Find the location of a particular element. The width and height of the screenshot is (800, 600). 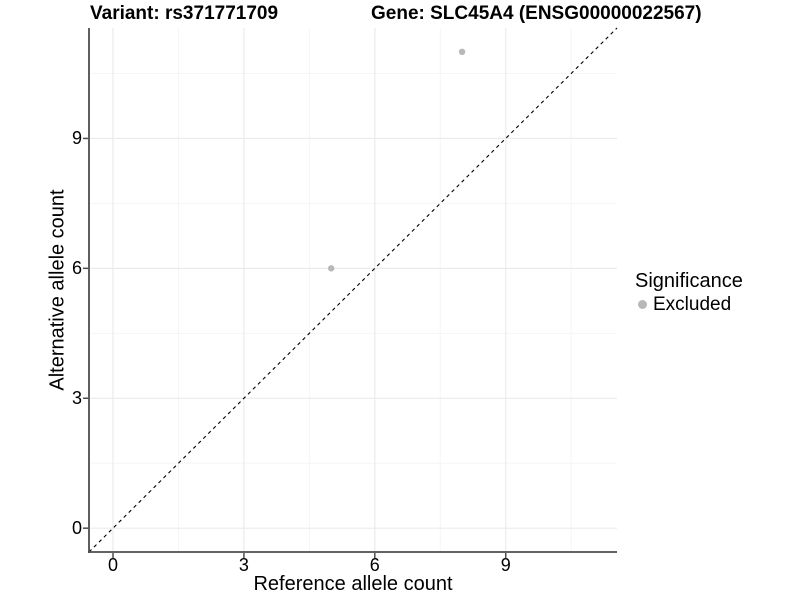

x-tick-label: 6 is located at coordinates (374, 565).